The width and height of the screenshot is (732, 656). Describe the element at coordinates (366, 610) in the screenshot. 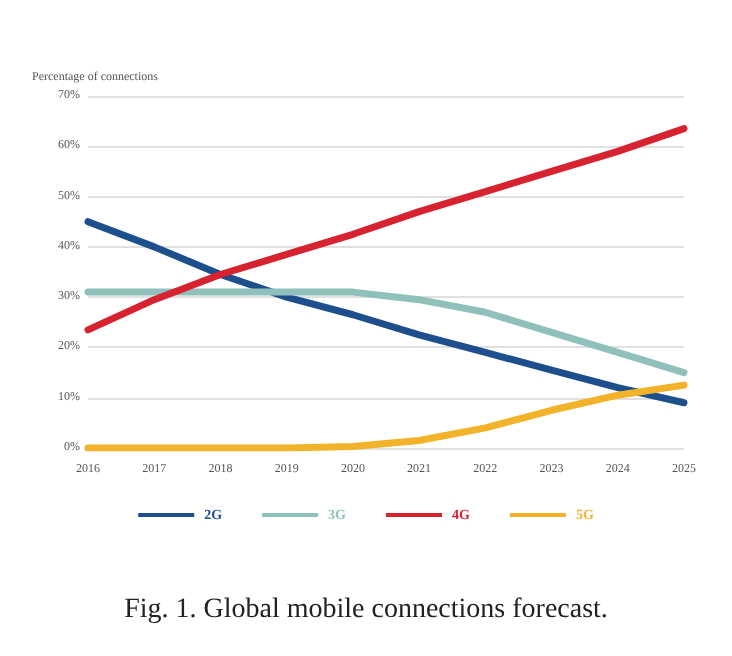

I see `caption: Fig. 1. Global mobile connections forecast.` at that location.